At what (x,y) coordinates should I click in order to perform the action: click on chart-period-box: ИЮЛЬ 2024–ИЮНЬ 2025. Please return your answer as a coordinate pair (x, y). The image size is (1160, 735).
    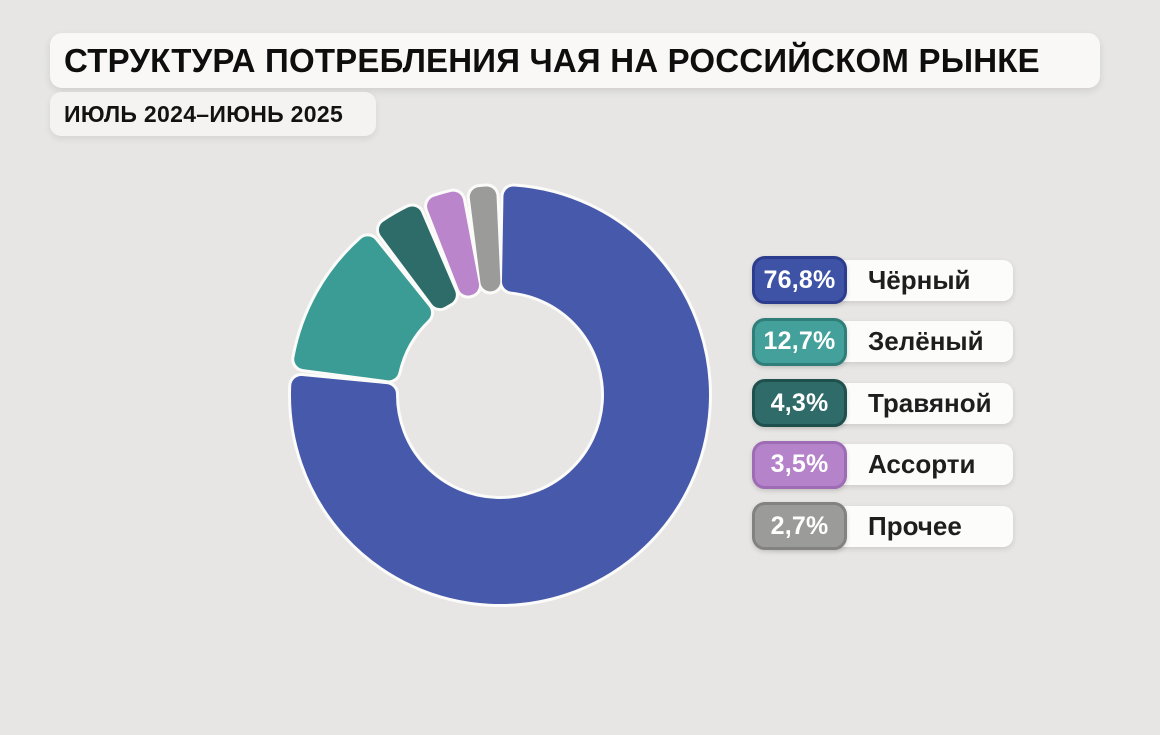
    Looking at the image, I should click on (213, 114).